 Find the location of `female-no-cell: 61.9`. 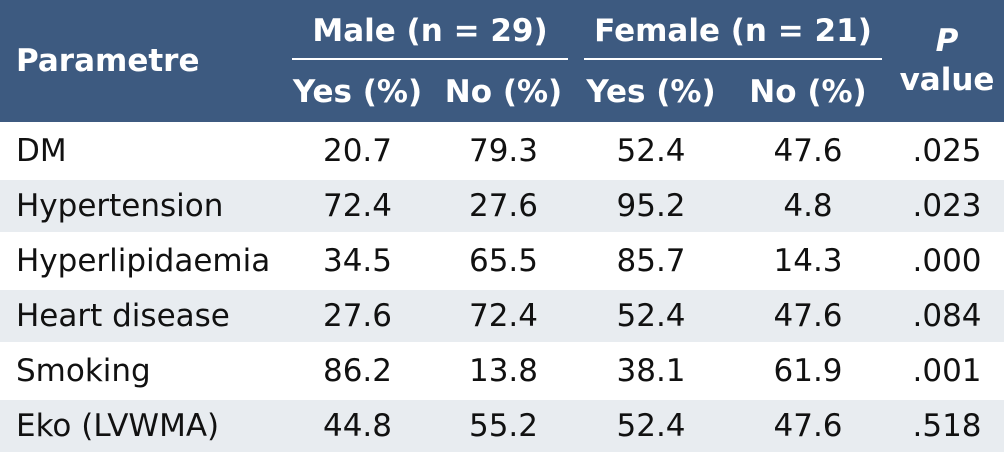

female-no-cell: 61.9 is located at coordinates (808, 371).